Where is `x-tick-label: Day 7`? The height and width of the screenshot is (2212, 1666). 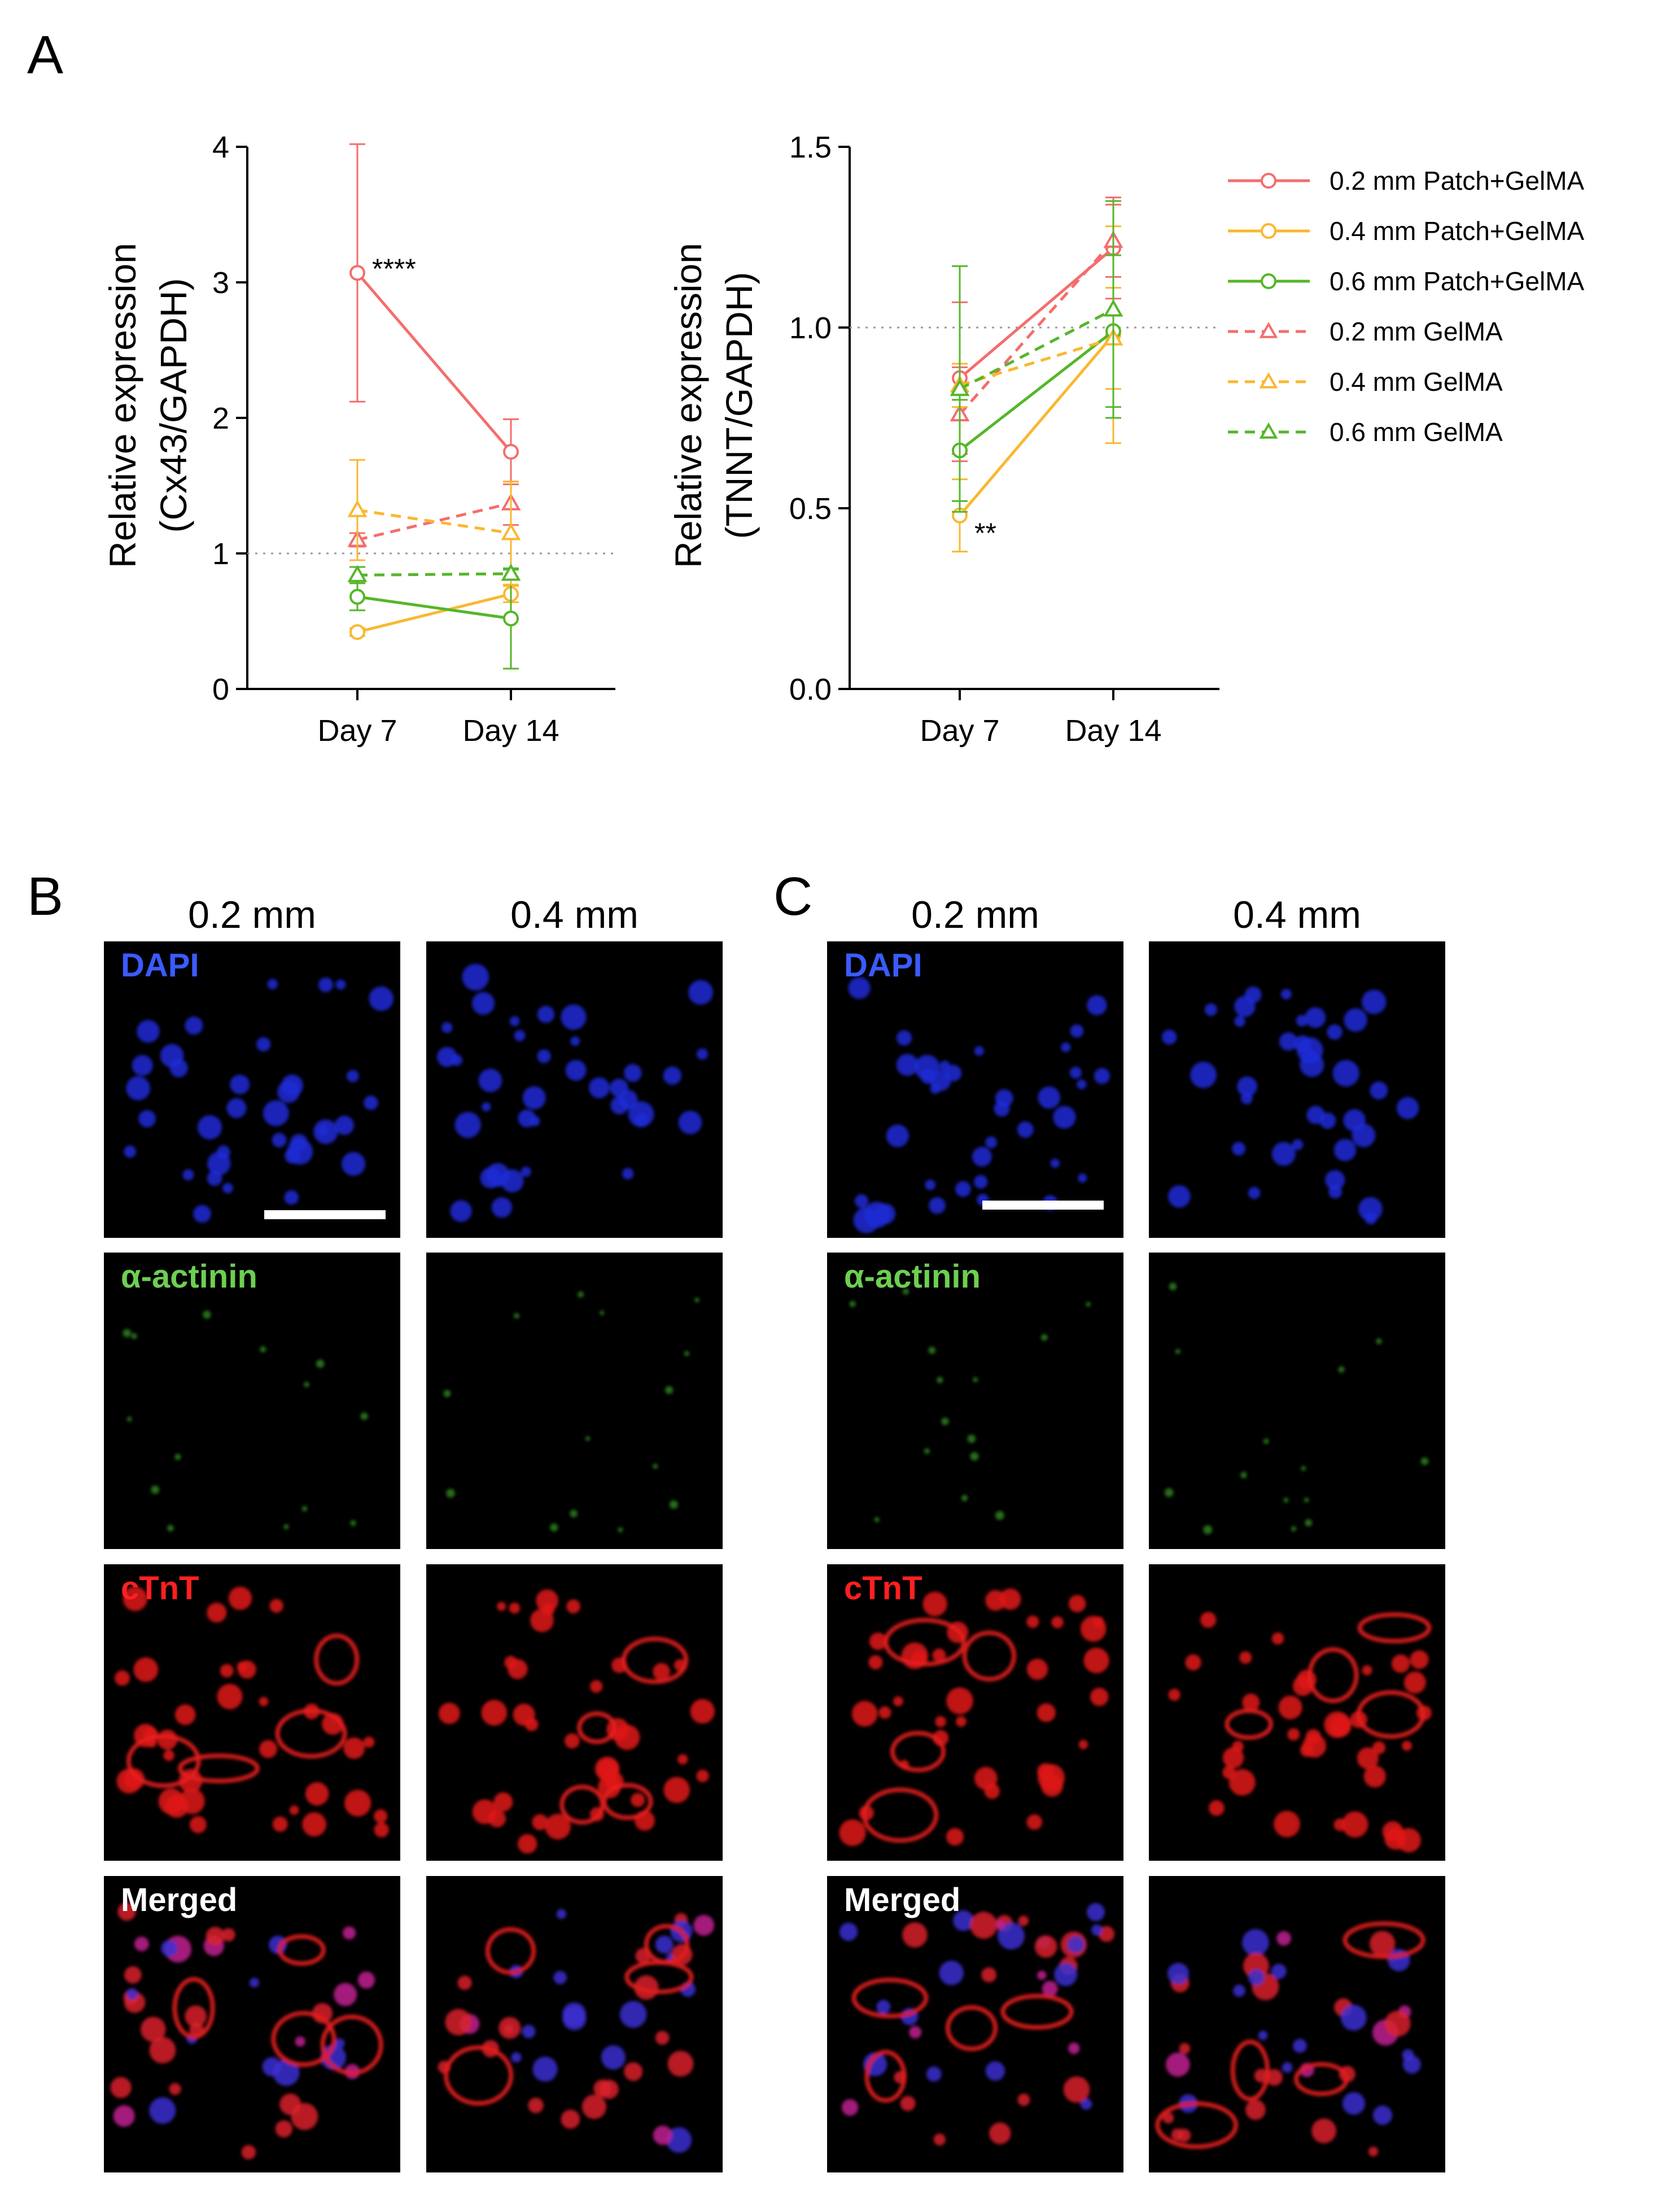
x-tick-label: Day 7 is located at coordinates (959, 731).